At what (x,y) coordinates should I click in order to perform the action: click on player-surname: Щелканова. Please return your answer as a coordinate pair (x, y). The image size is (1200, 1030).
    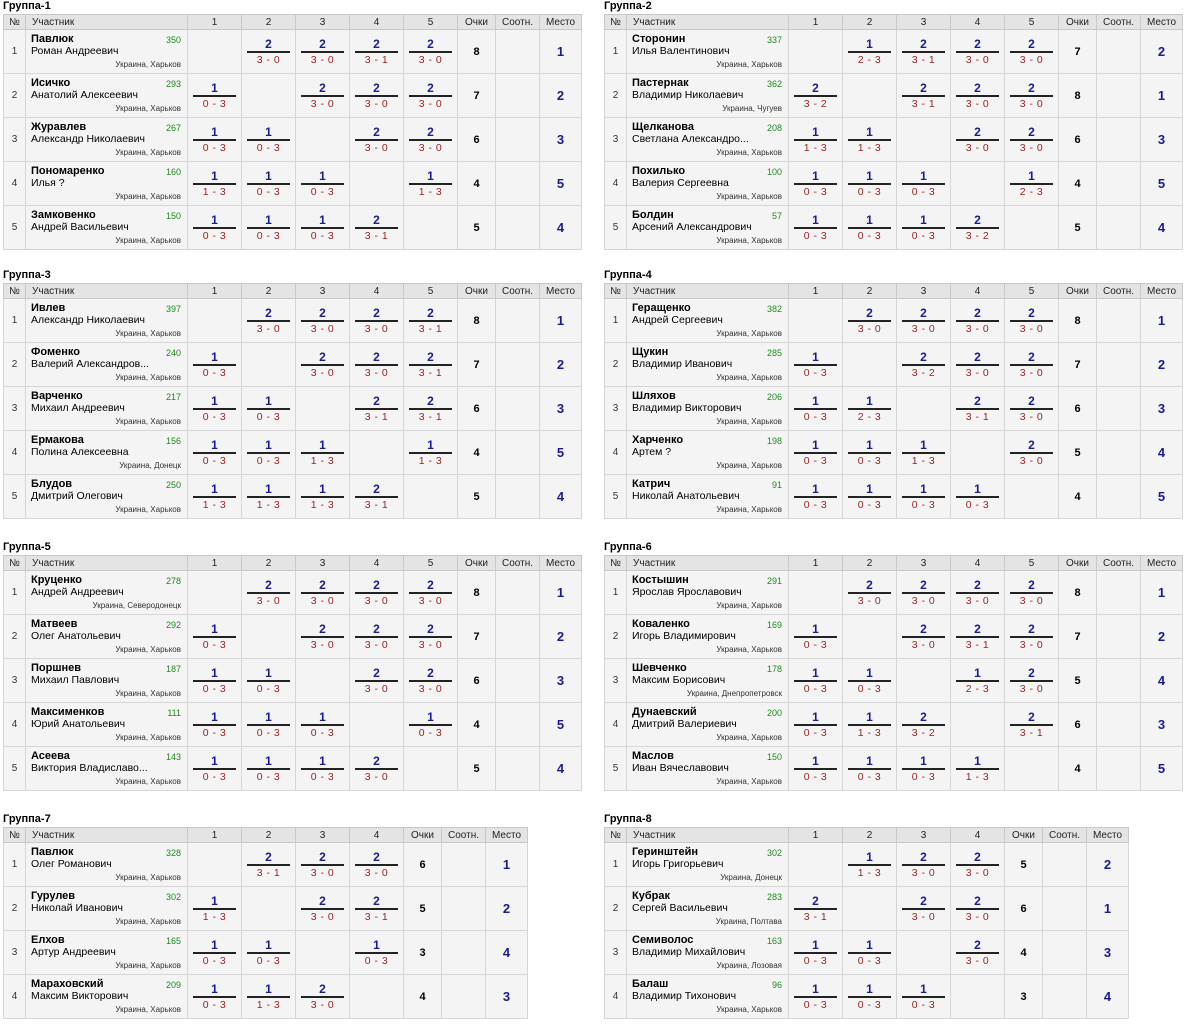
    Looking at the image, I should click on (663, 127).